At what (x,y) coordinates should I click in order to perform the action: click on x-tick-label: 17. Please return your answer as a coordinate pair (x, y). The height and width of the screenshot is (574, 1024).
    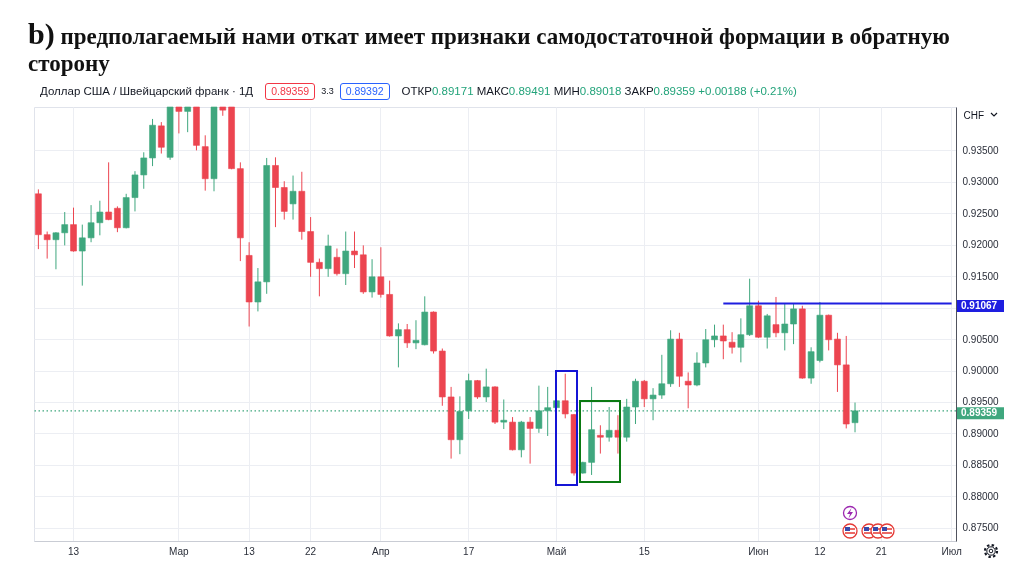
    Looking at the image, I should click on (469, 551).